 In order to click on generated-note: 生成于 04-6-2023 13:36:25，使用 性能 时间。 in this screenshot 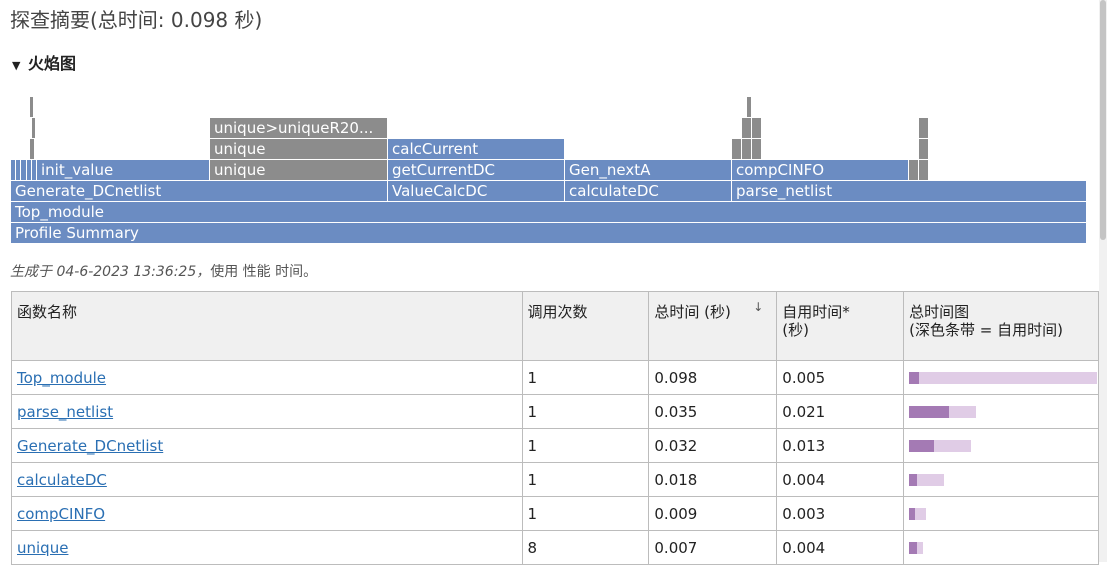, I will do `click(163, 271)`.